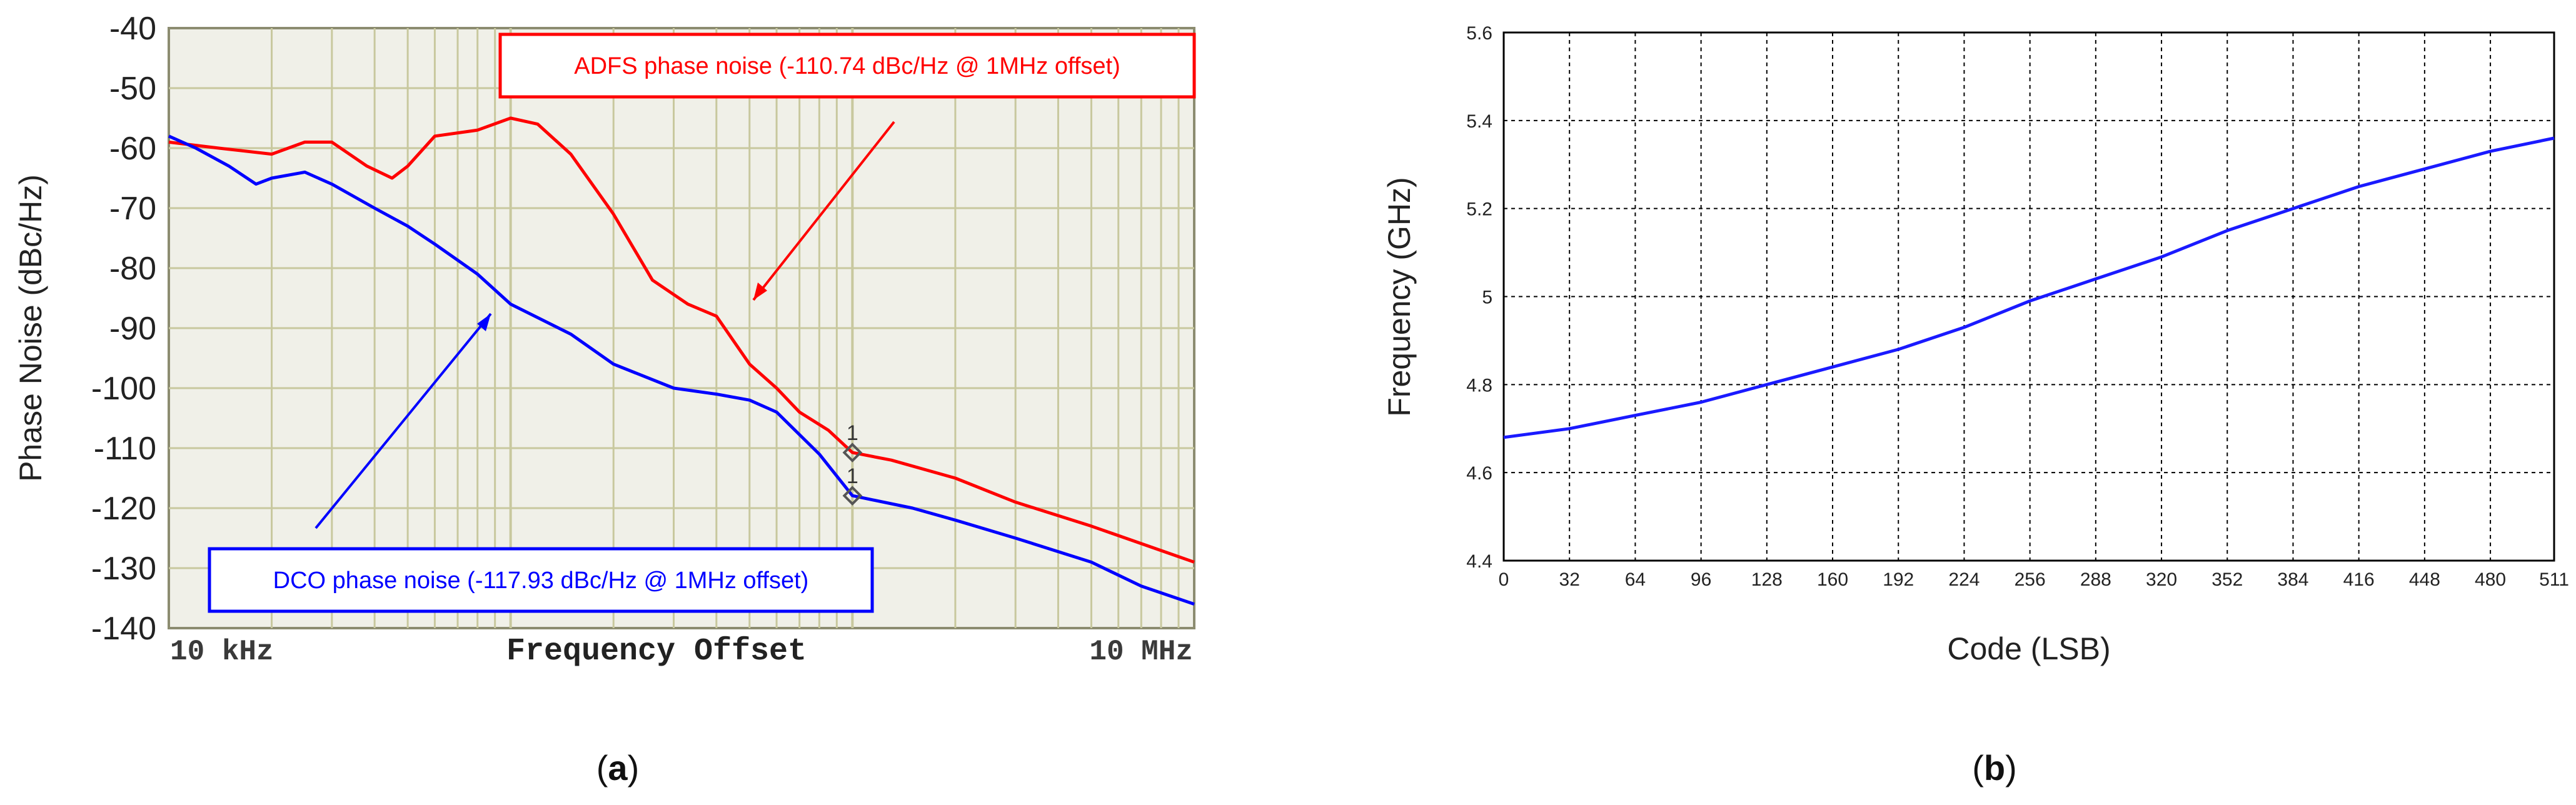 The height and width of the screenshot is (805, 2576). What do you see at coordinates (123, 389) in the screenshot?
I see `y-tick-label-a: -100` at bounding box center [123, 389].